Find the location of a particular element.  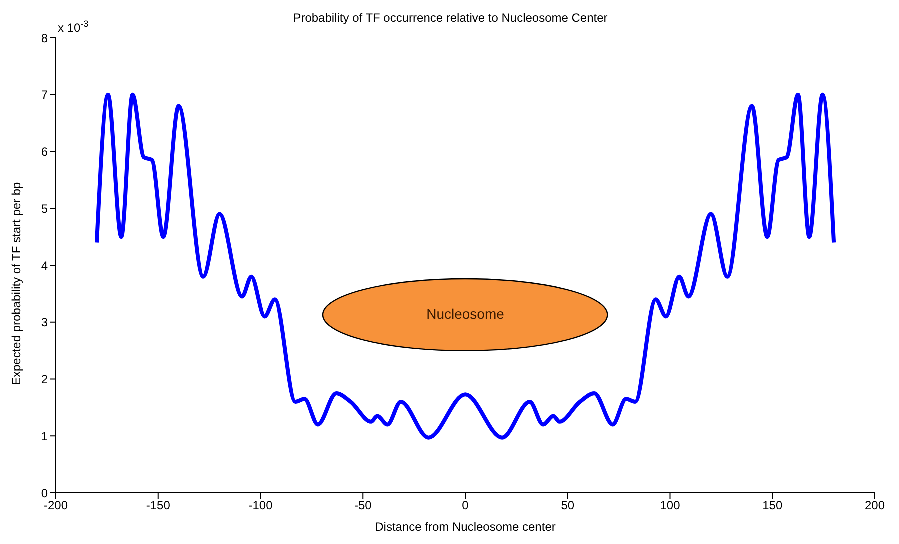

x-tick-label: 200 is located at coordinates (875, 505).